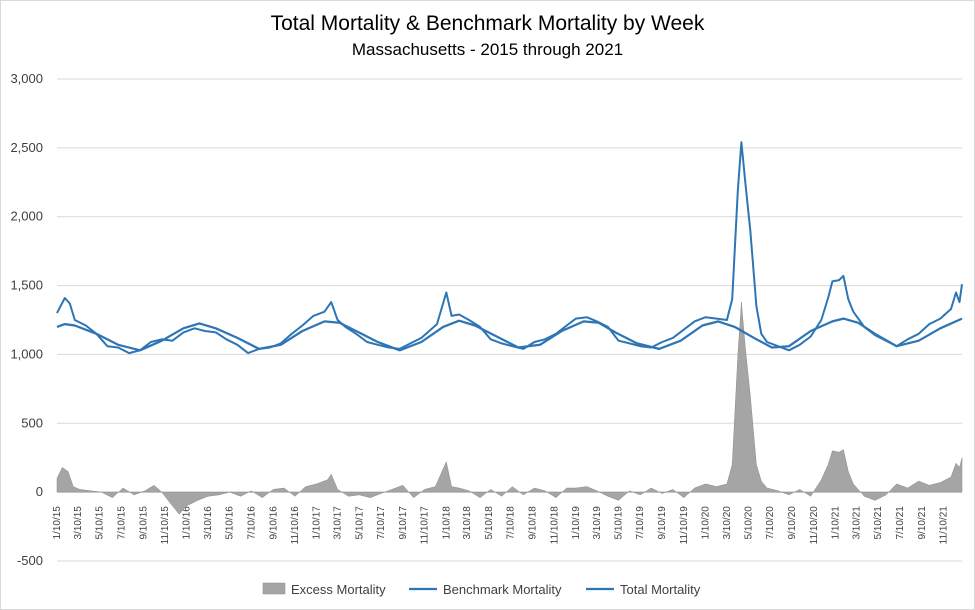 Image resolution: width=975 pixels, height=610 pixels. Describe the element at coordinates (749, 523) in the screenshot. I see `x-tick-label: 5/10/20` at that location.